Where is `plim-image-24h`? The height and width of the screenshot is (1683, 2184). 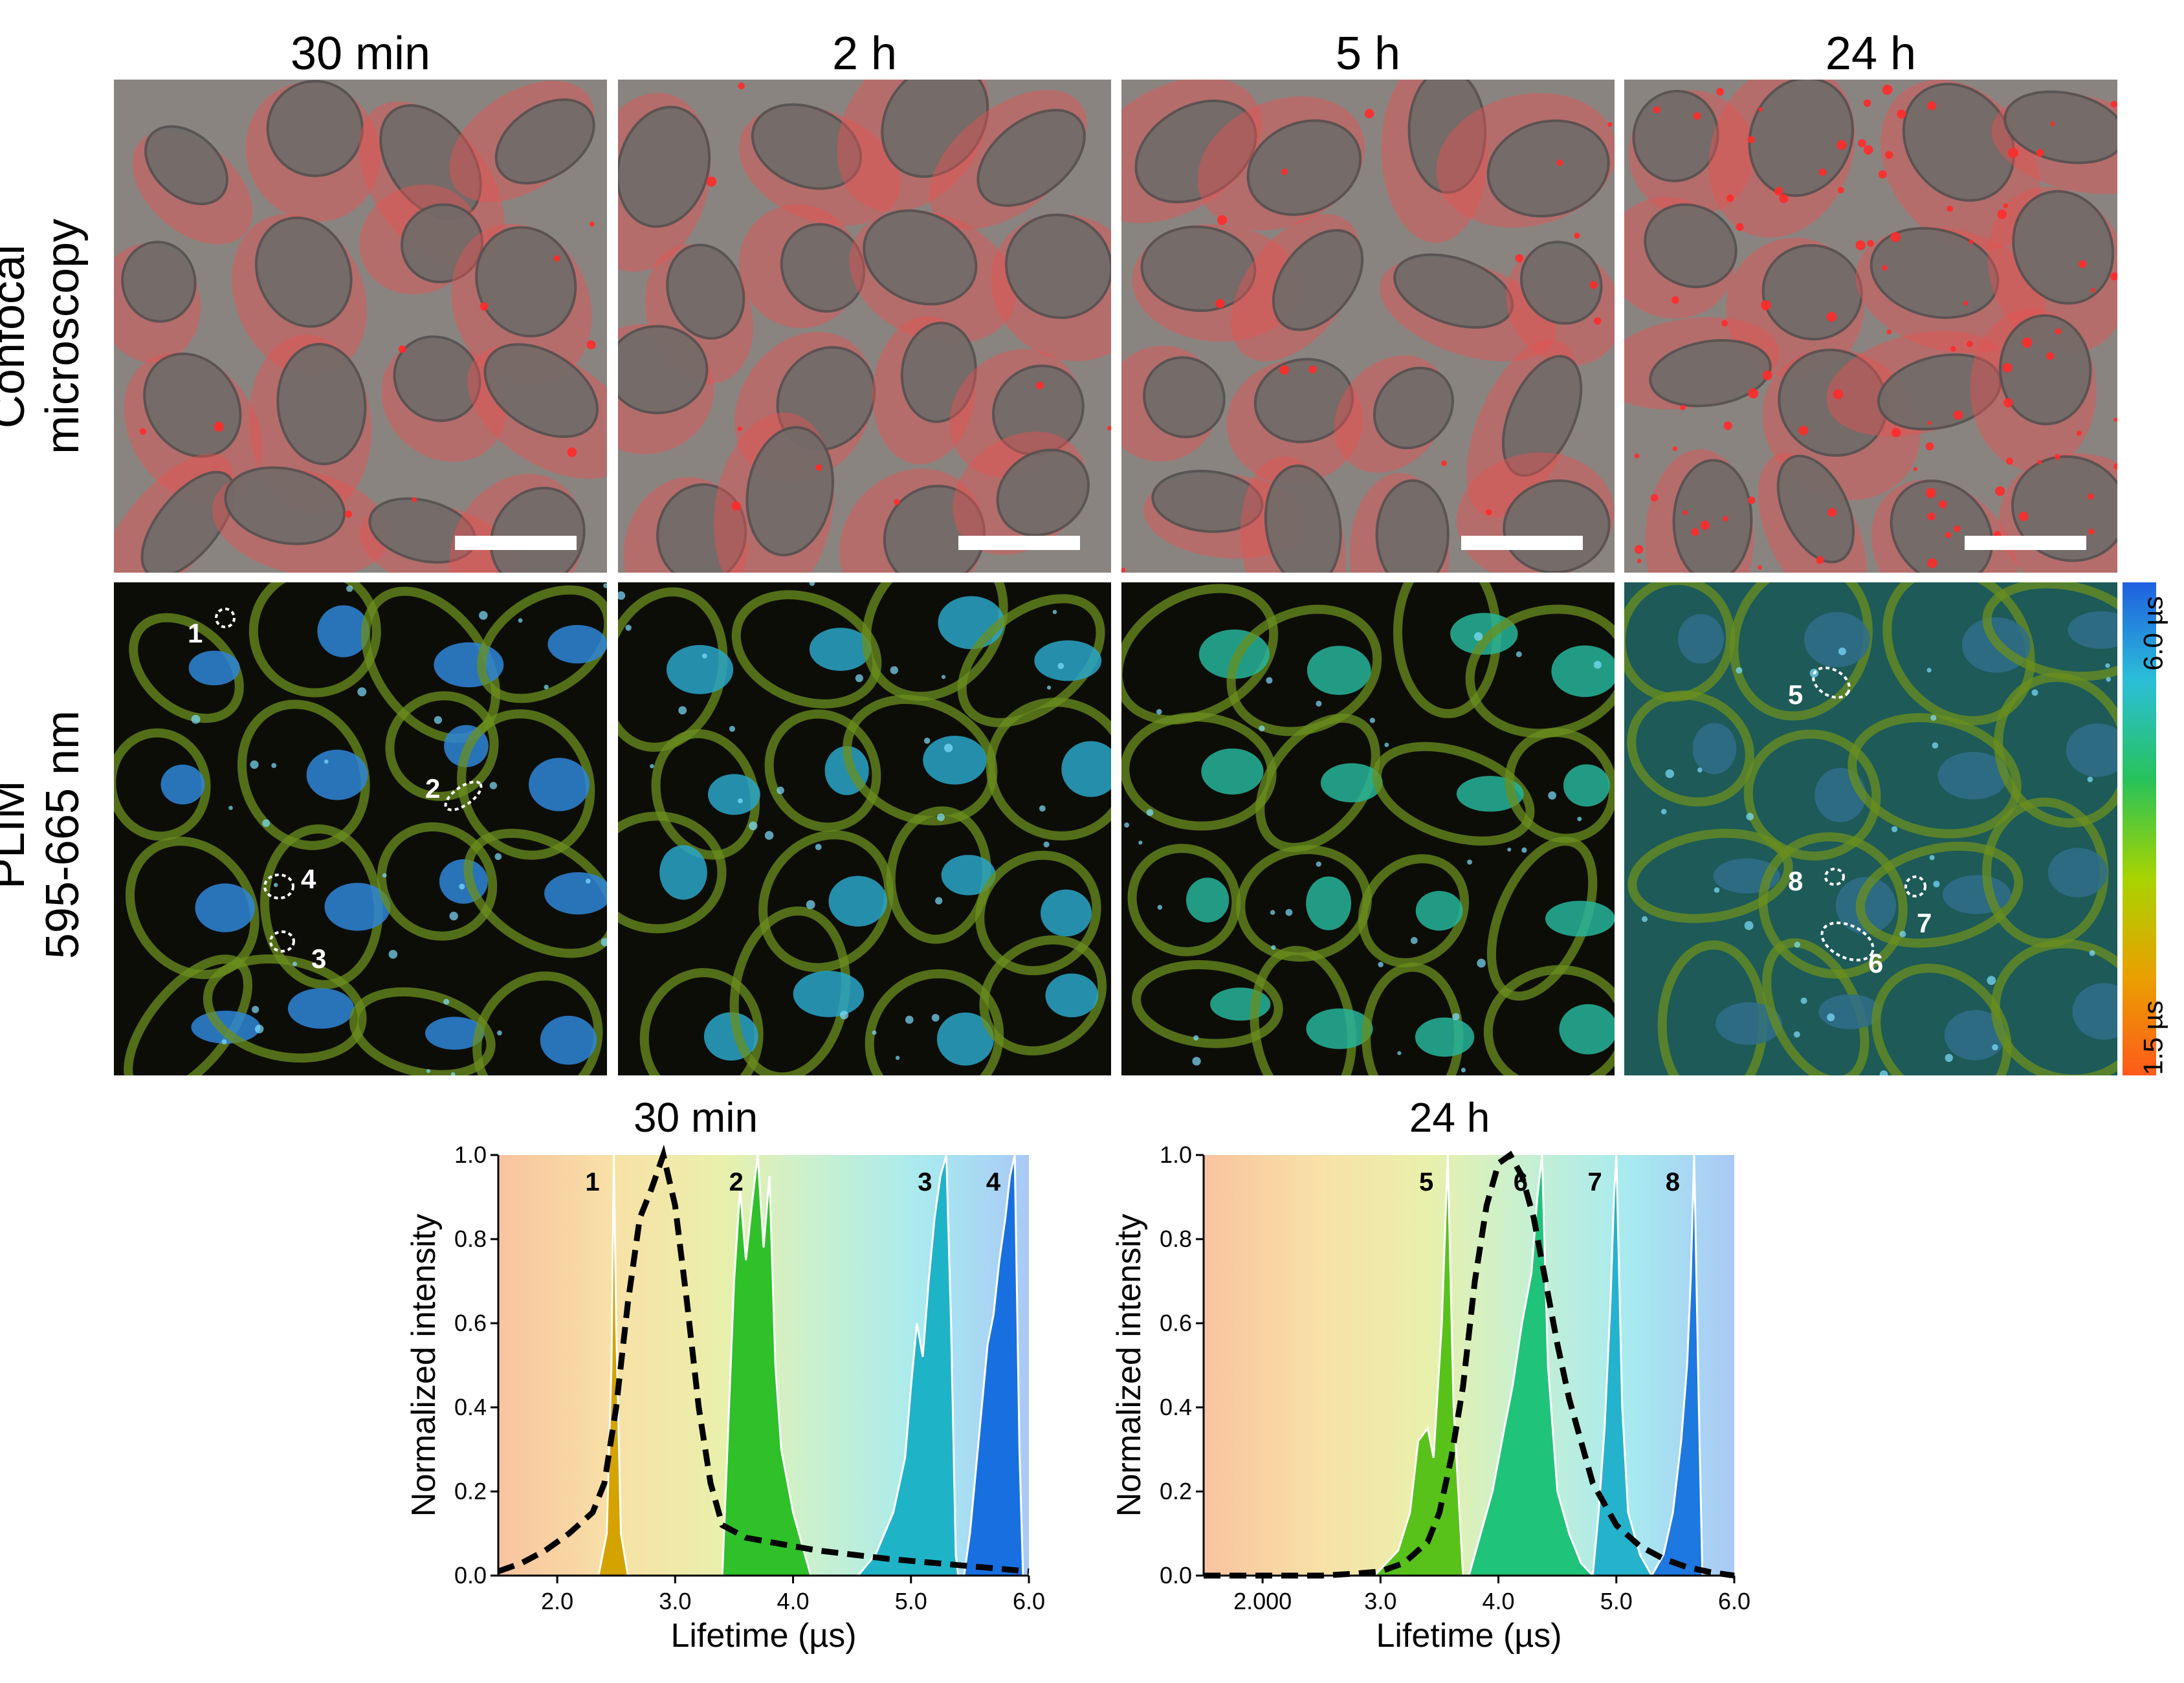 plim-image-24h is located at coordinates (1871, 828).